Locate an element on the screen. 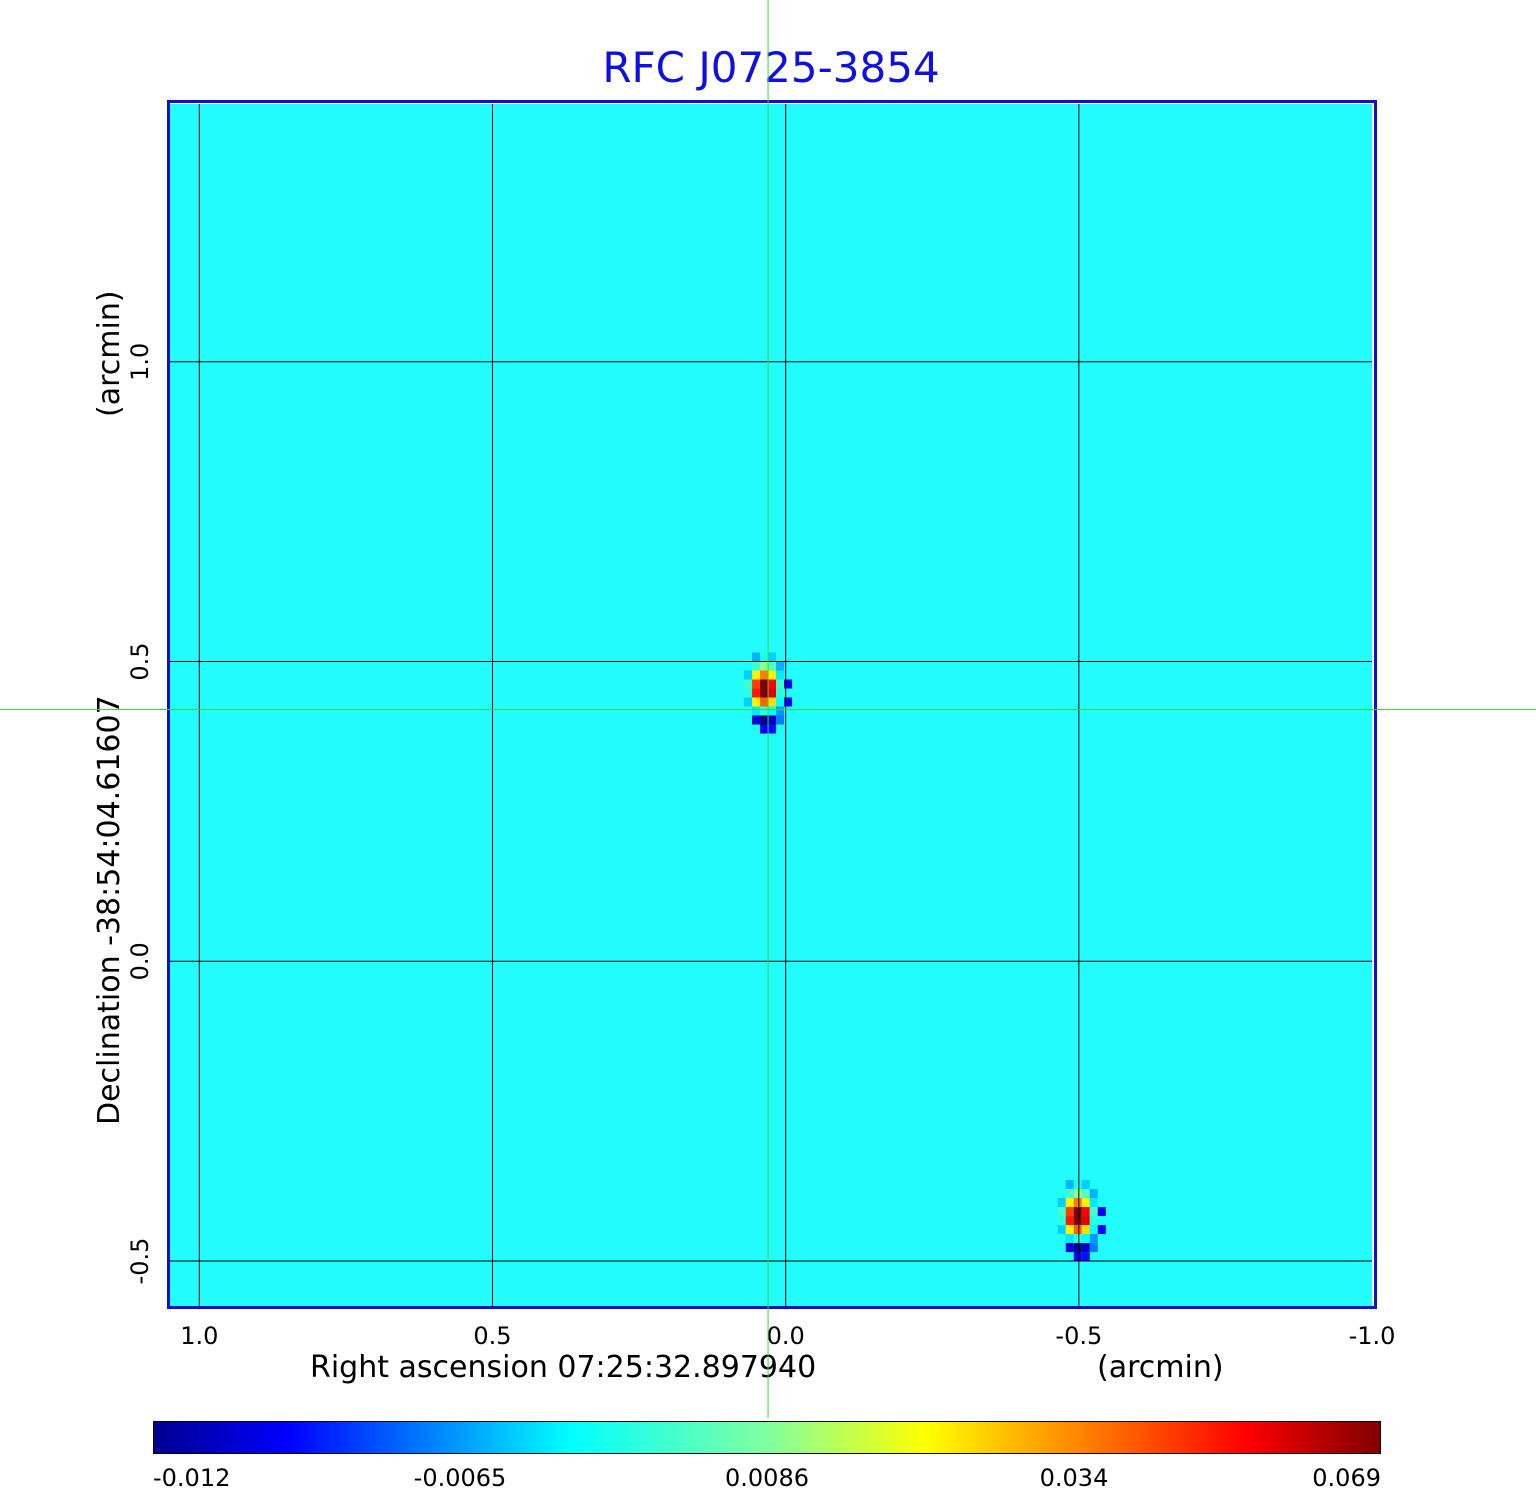 The height and width of the screenshot is (1511, 1536). colorbar-tick-label: 0.0086 is located at coordinates (767, 1478).